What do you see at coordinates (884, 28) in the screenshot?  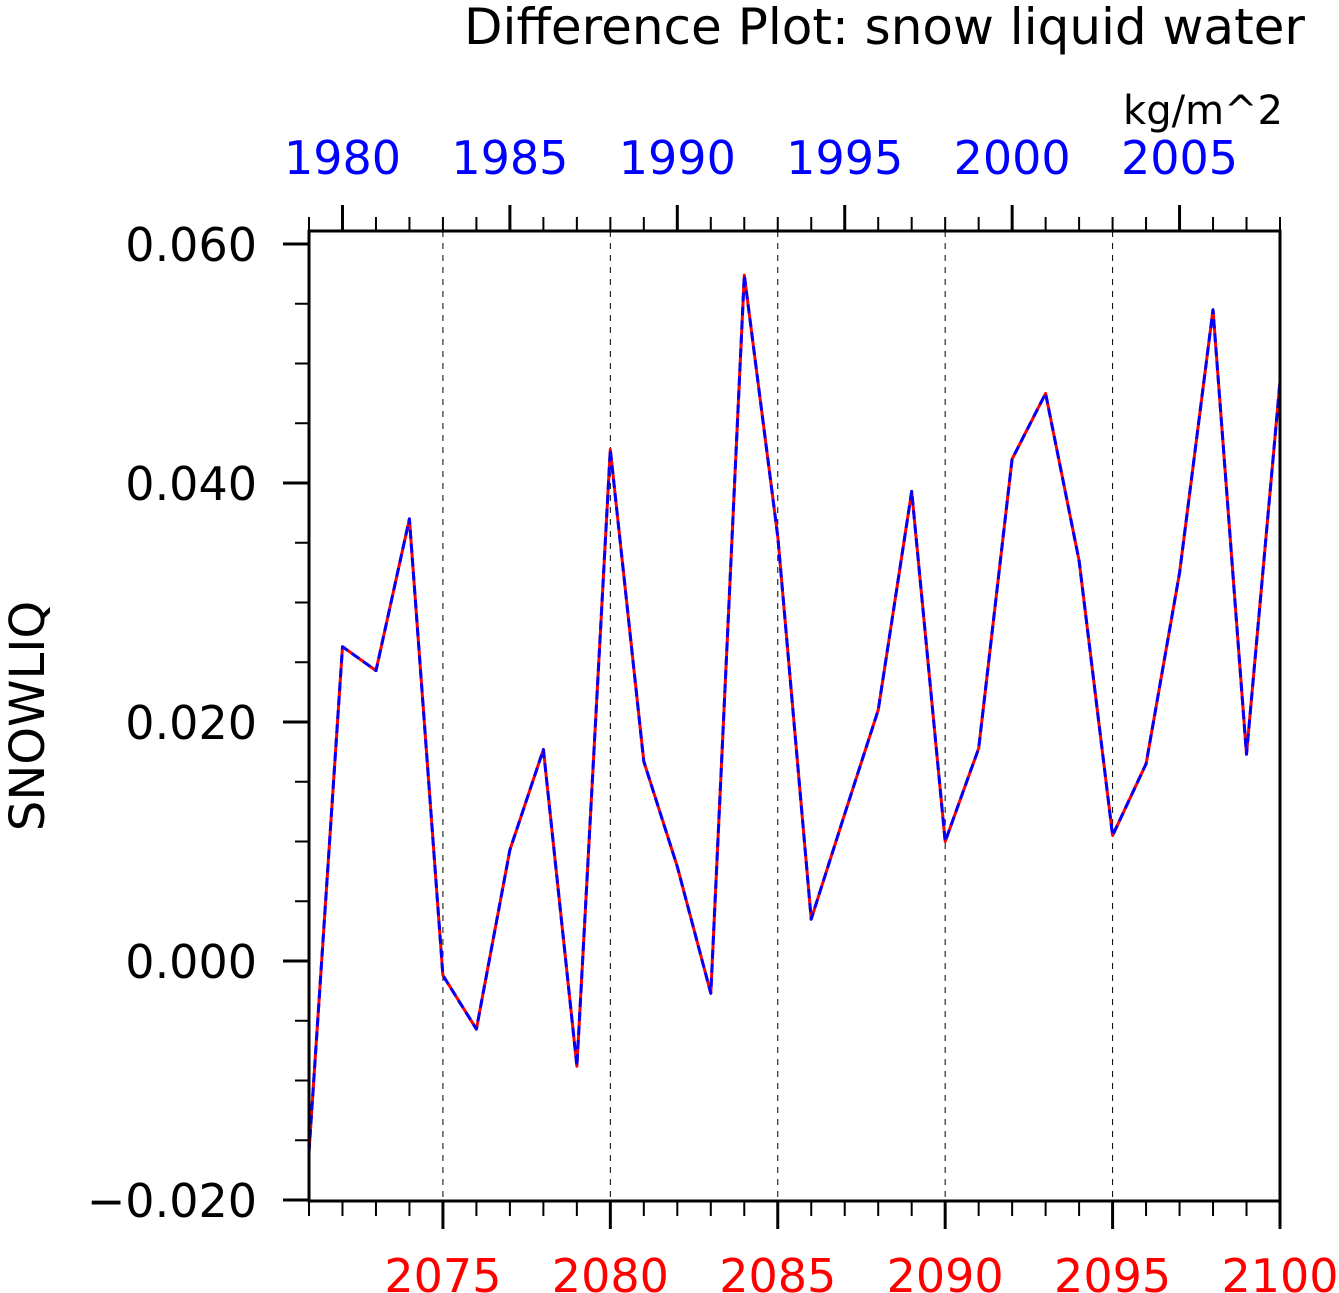 I see `chart-title: Difference Plot: snow liquid water` at bounding box center [884, 28].